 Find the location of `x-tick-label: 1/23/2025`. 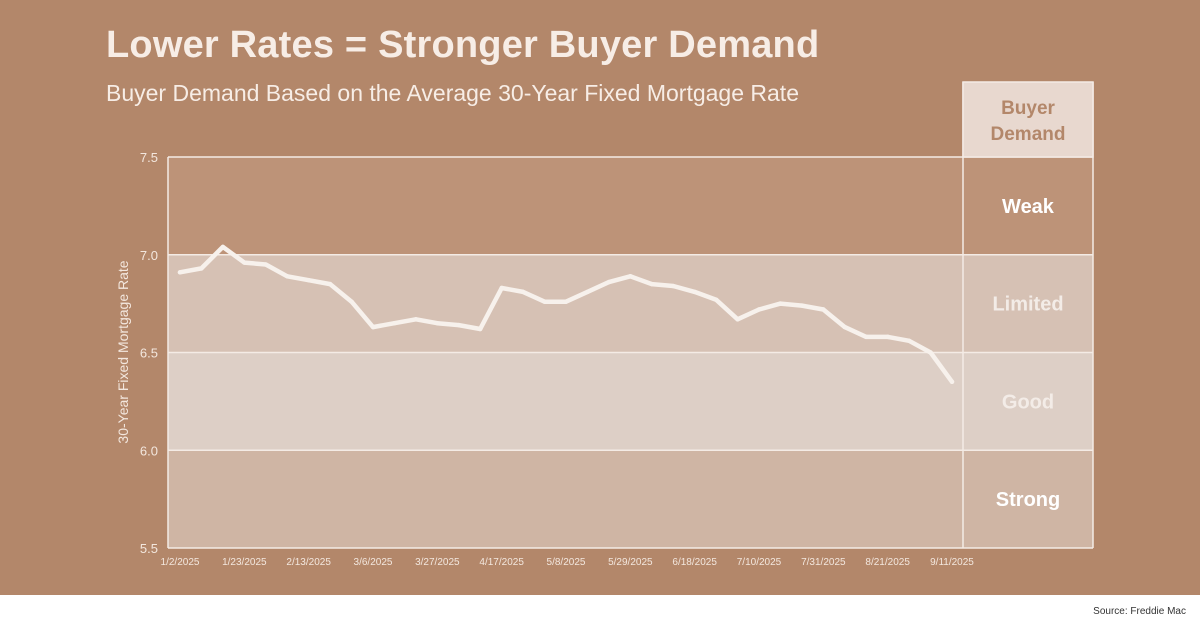

x-tick-label: 1/23/2025 is located at coordinates (244, 562).